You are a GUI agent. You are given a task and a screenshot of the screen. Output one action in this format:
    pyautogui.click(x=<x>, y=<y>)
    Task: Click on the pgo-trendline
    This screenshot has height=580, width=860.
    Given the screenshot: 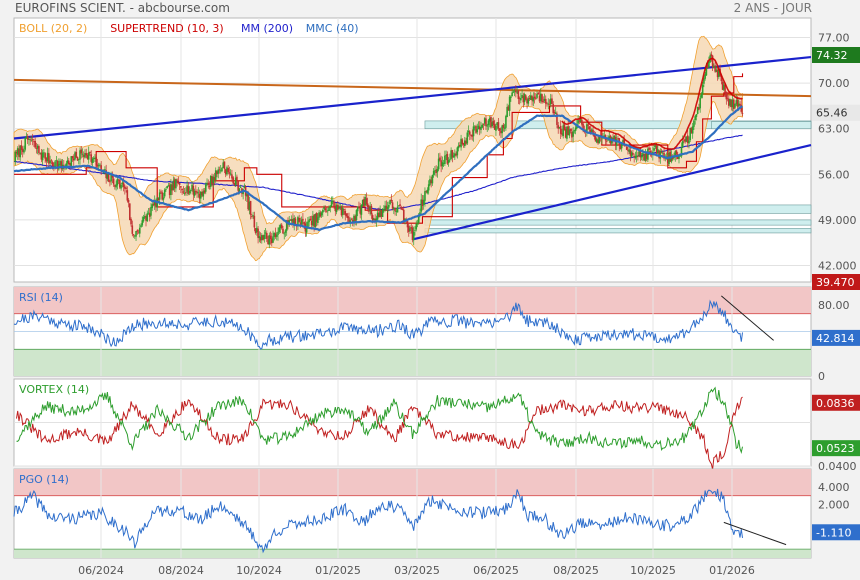 What is the action you would take?
    pyautogui.click(x=755, y=533)
    